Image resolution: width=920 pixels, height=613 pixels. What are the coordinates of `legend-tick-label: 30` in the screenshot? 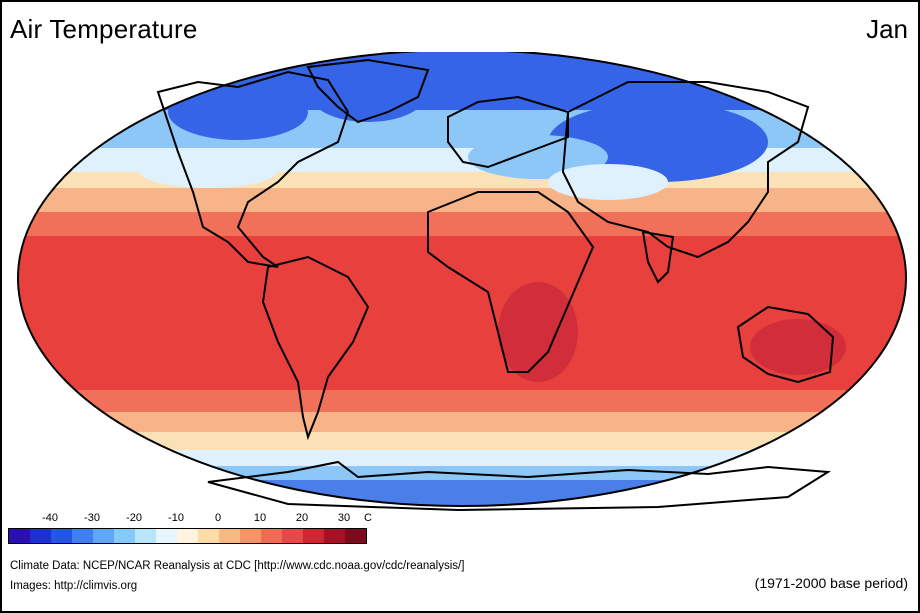 It's located at (344, 518).